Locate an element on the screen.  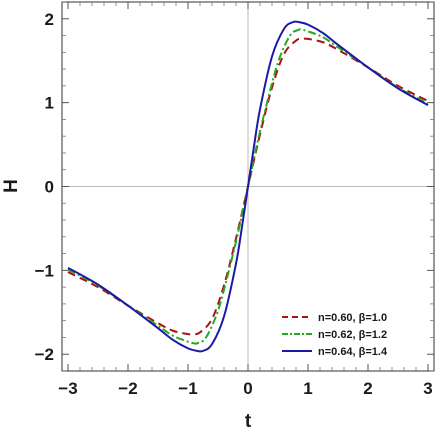
x-tick-label: −3 is located at coordinates (67, 388).